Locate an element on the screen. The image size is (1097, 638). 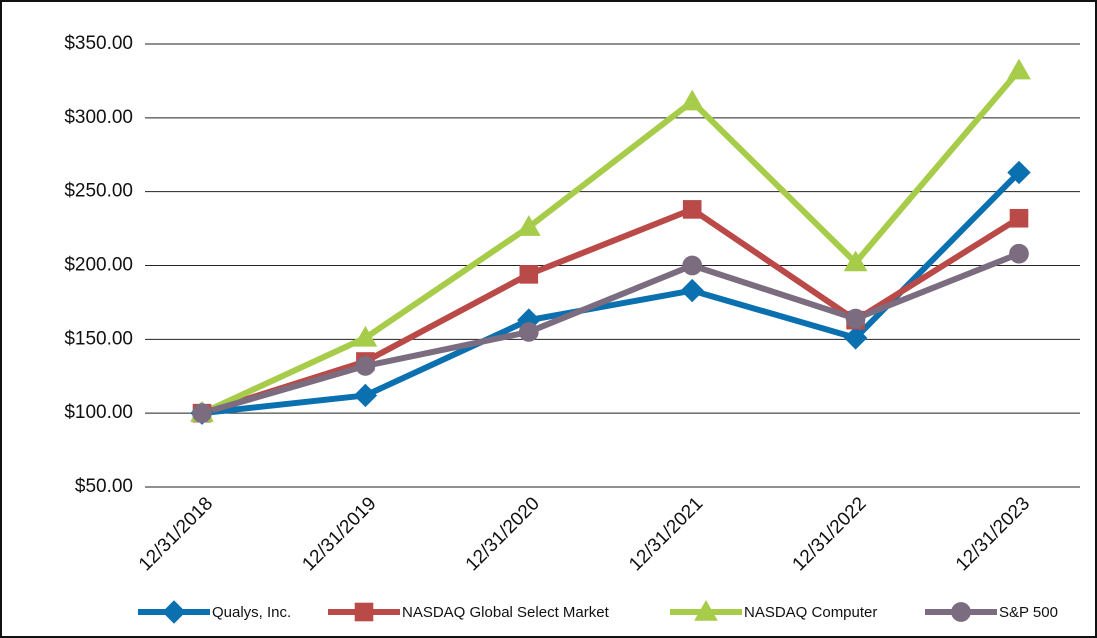
legend-label: S&P 500 is located at coordinates (1028, 612).